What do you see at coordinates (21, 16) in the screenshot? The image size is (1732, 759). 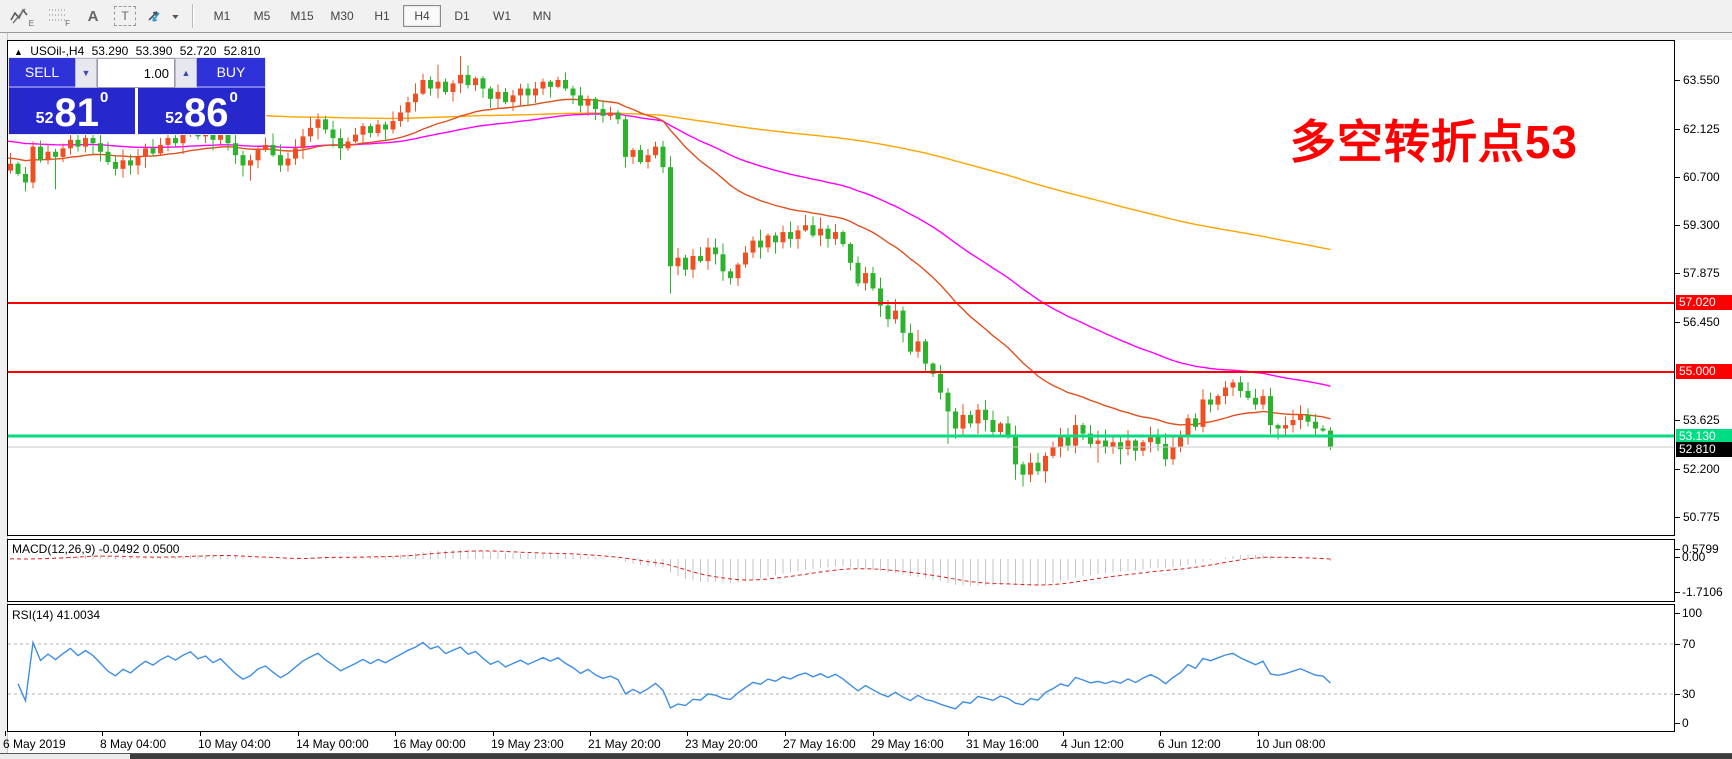 I see `indicators-icon: E` at bounding box center [21, 16].